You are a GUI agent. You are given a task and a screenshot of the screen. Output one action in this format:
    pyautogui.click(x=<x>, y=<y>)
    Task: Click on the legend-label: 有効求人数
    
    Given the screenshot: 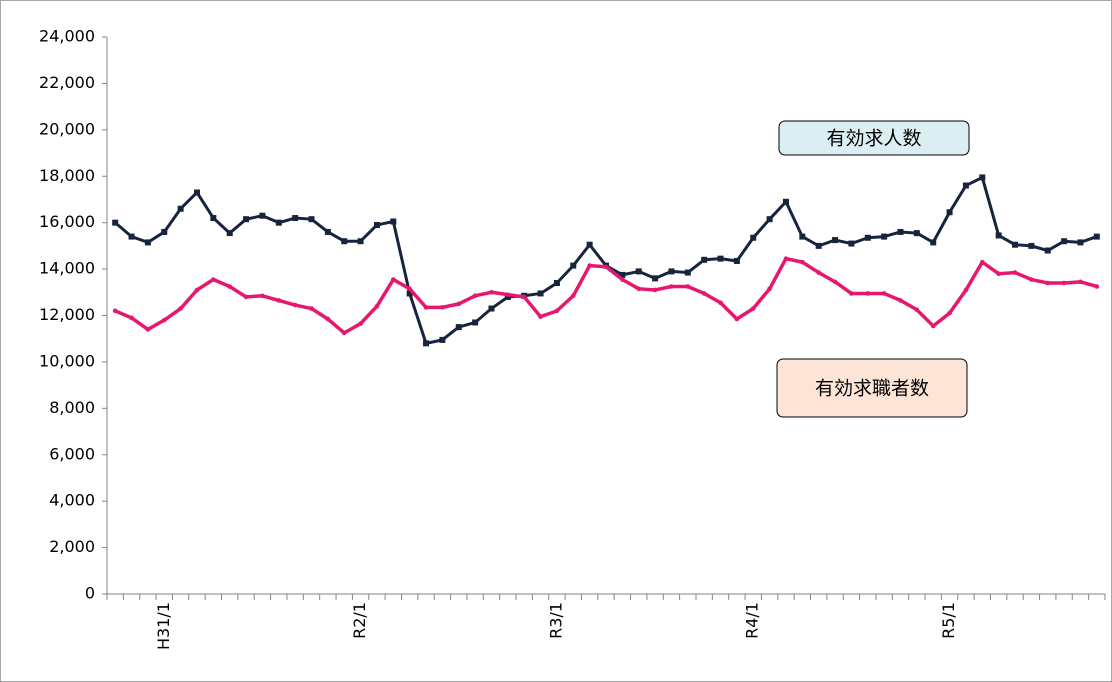 What is the action you would take?
    pyautogui.click(x=873, y=139)
    